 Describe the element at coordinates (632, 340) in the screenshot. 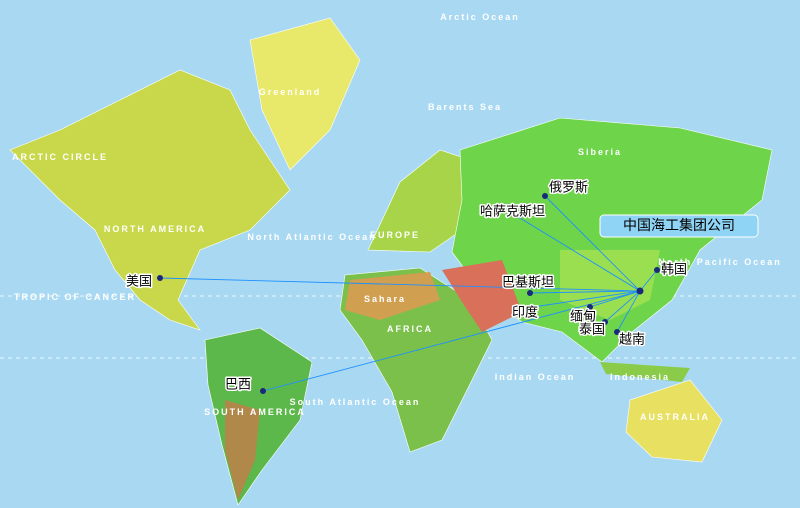

I see `destination-label: 越南` at that location.